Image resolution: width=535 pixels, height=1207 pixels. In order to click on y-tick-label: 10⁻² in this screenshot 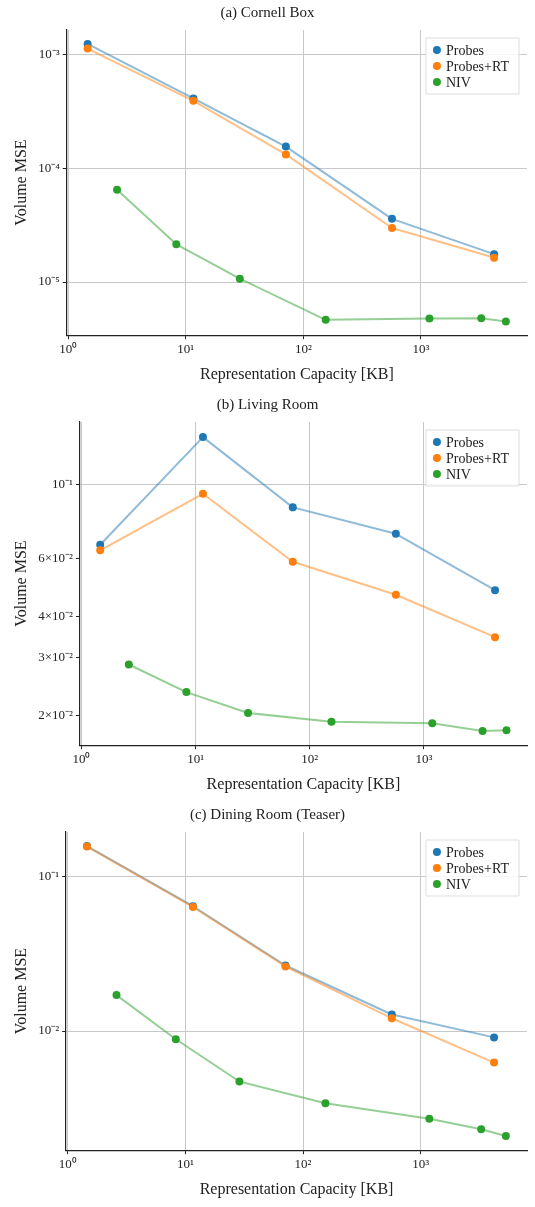, I will do `click(49, 1030)`.